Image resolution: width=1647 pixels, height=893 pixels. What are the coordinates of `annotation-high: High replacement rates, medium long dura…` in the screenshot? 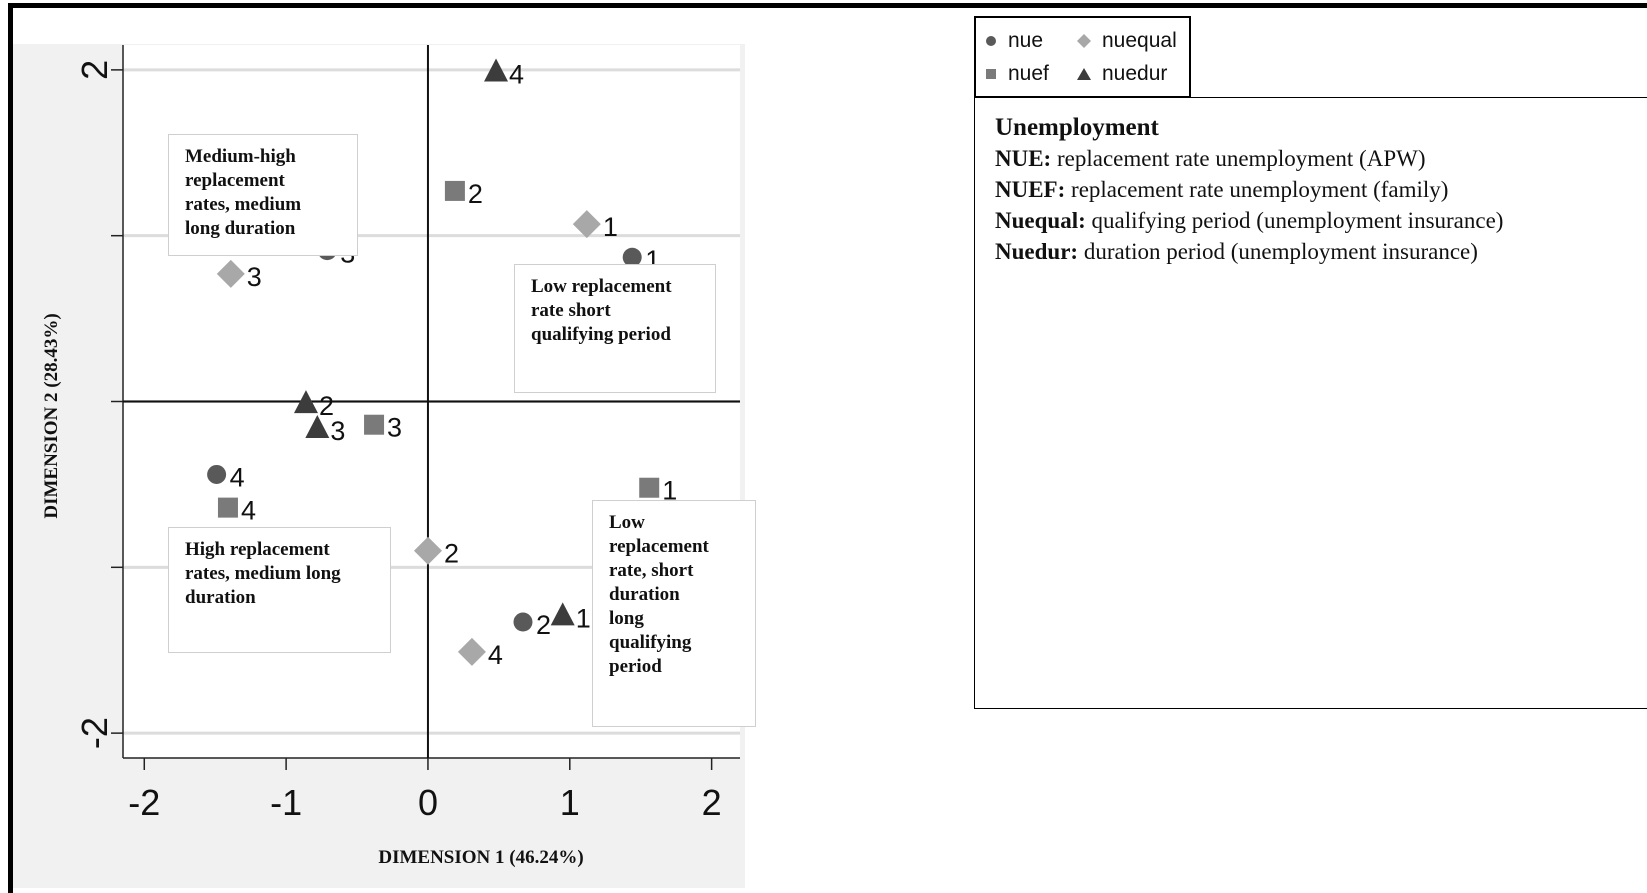 It's located at (279, 590).